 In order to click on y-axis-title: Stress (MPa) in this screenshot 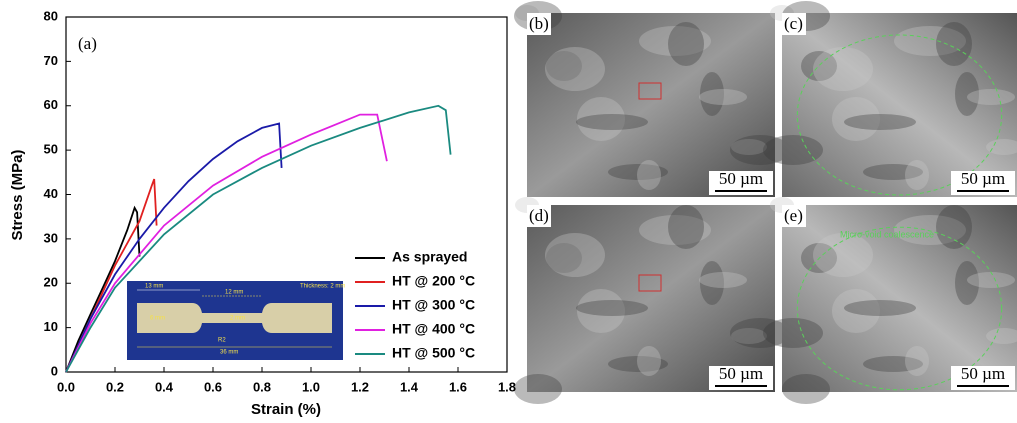, I will do `click(17, 195)`.